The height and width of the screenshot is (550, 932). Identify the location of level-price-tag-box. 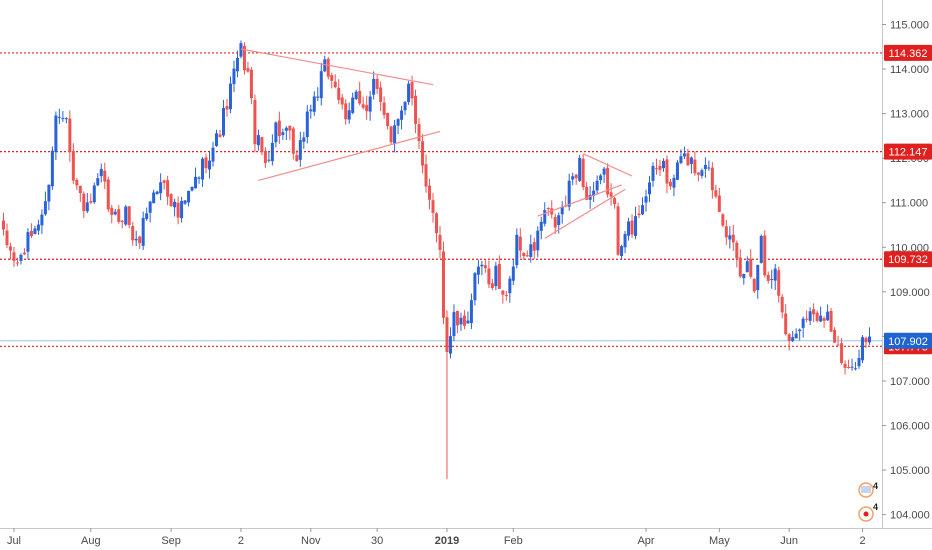
(908, 52).